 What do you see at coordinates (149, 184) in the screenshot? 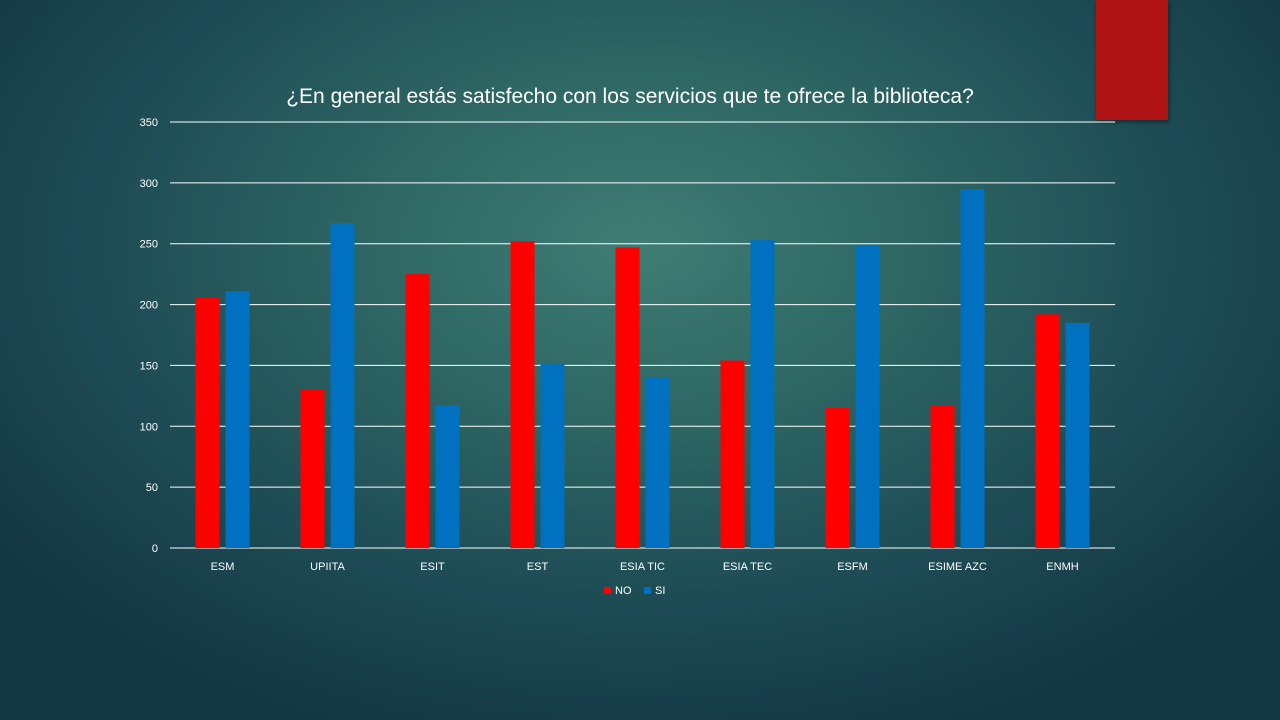
I see `y-tick-label: 300` at bounding box center [149, 184].